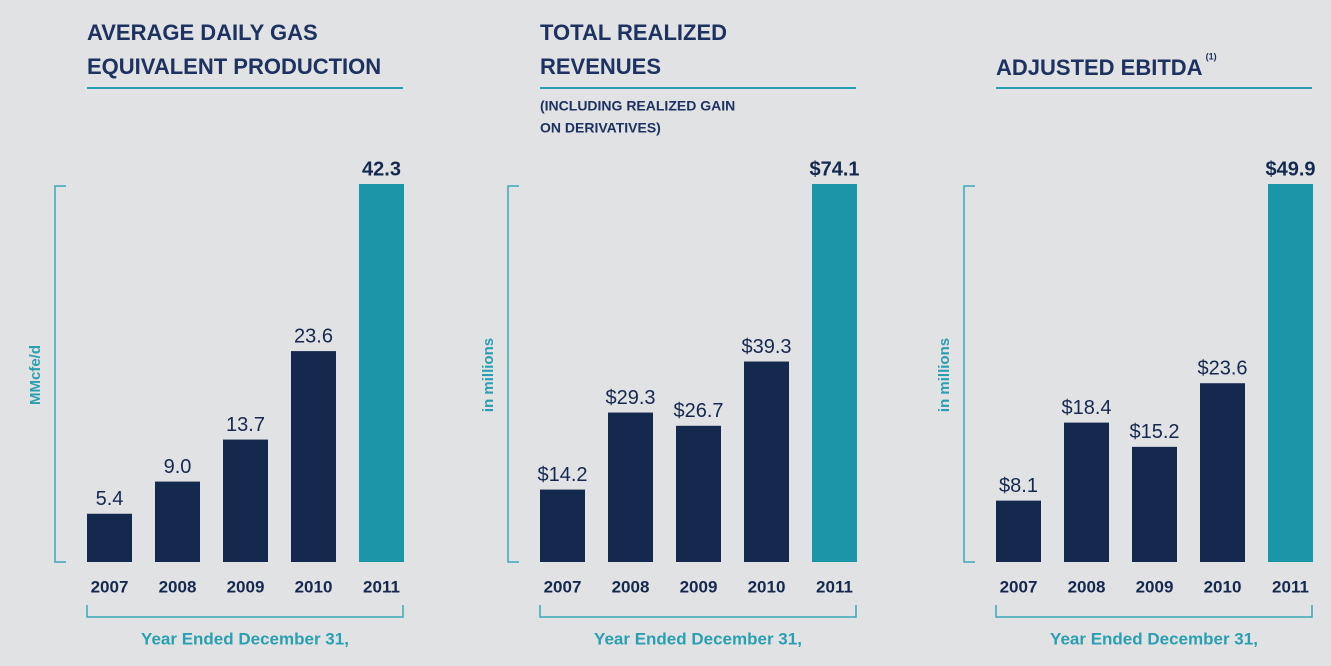 The width and height of the screenshot is (1331, 666). Describe the element at coordinates (637, 106) in the screenshot. I see `subtitle: (INCLUDING REALIZED GAIN` at that location.